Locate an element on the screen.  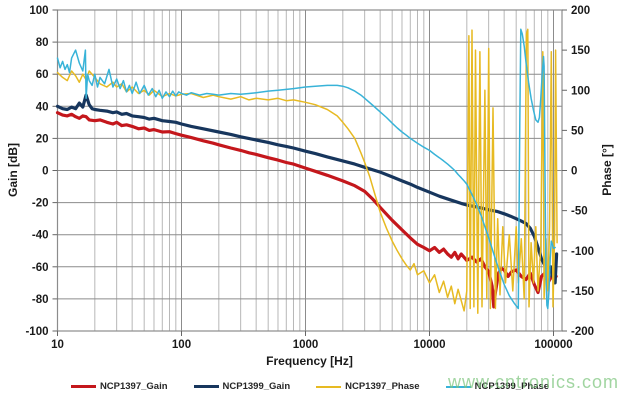
legend-item-ncp1399-gain: NCP1399_Gain is located at coordinates (242, 386).